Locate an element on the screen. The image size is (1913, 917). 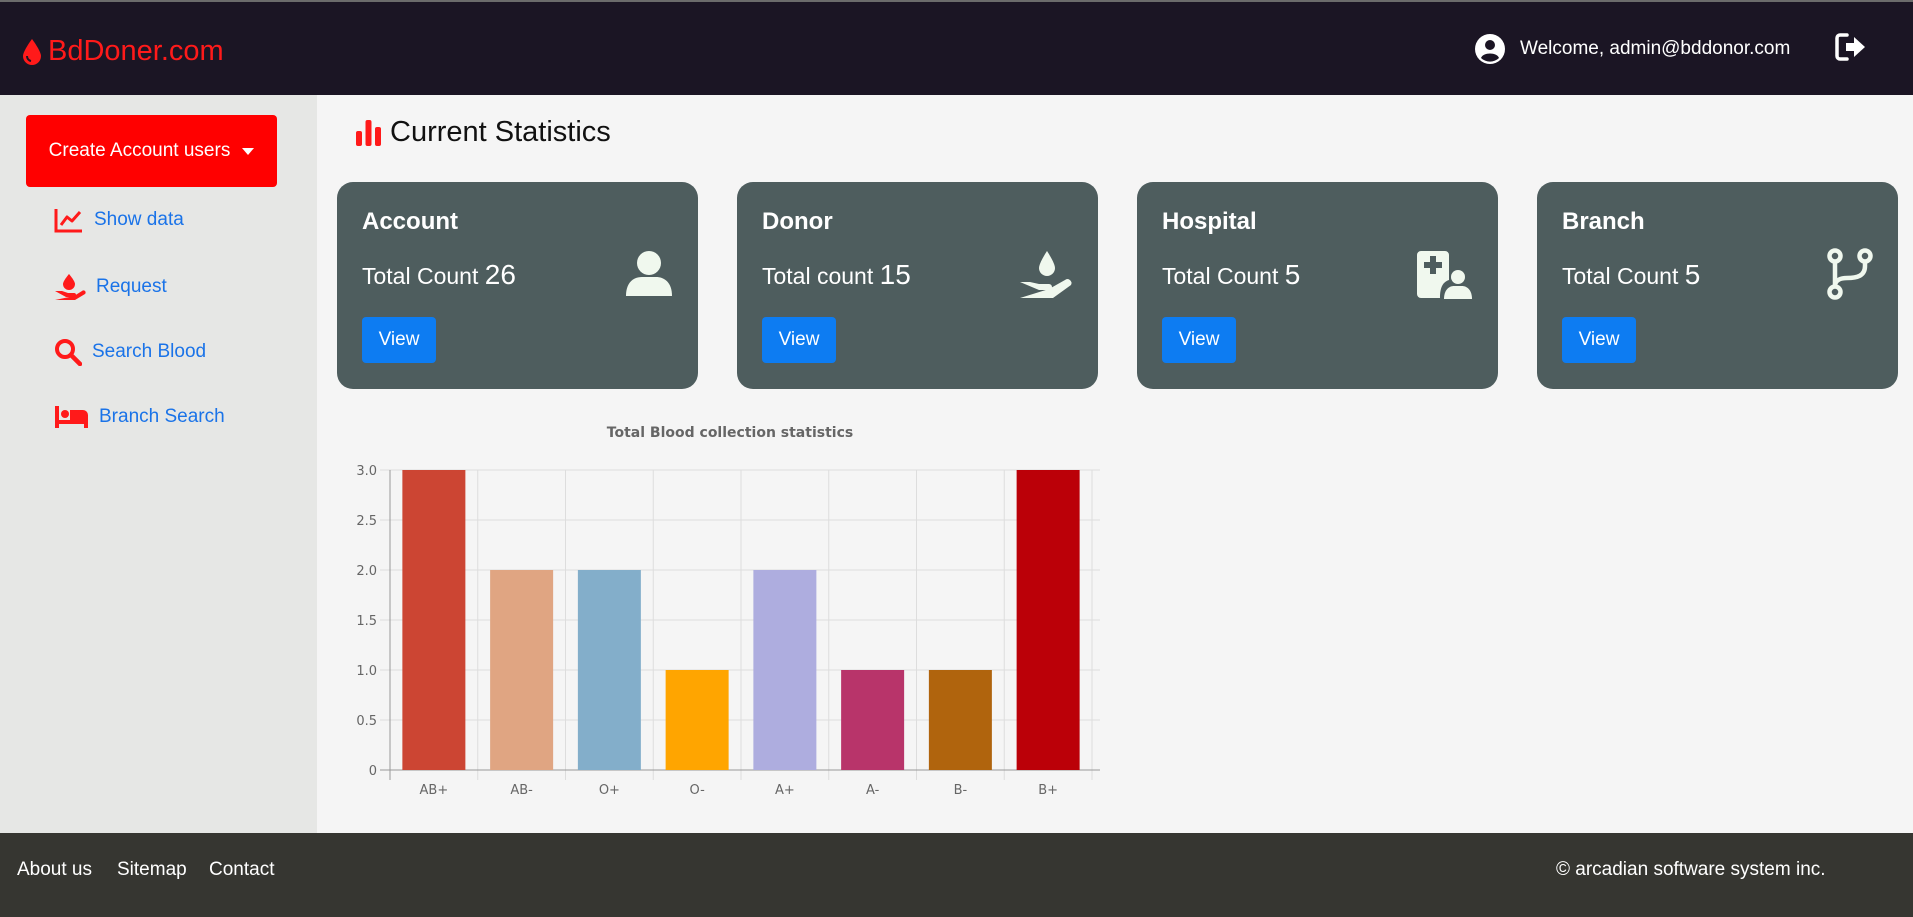
welcome-user: Welcome, admin@bddonor.com is located at coordinates (1632, 49).